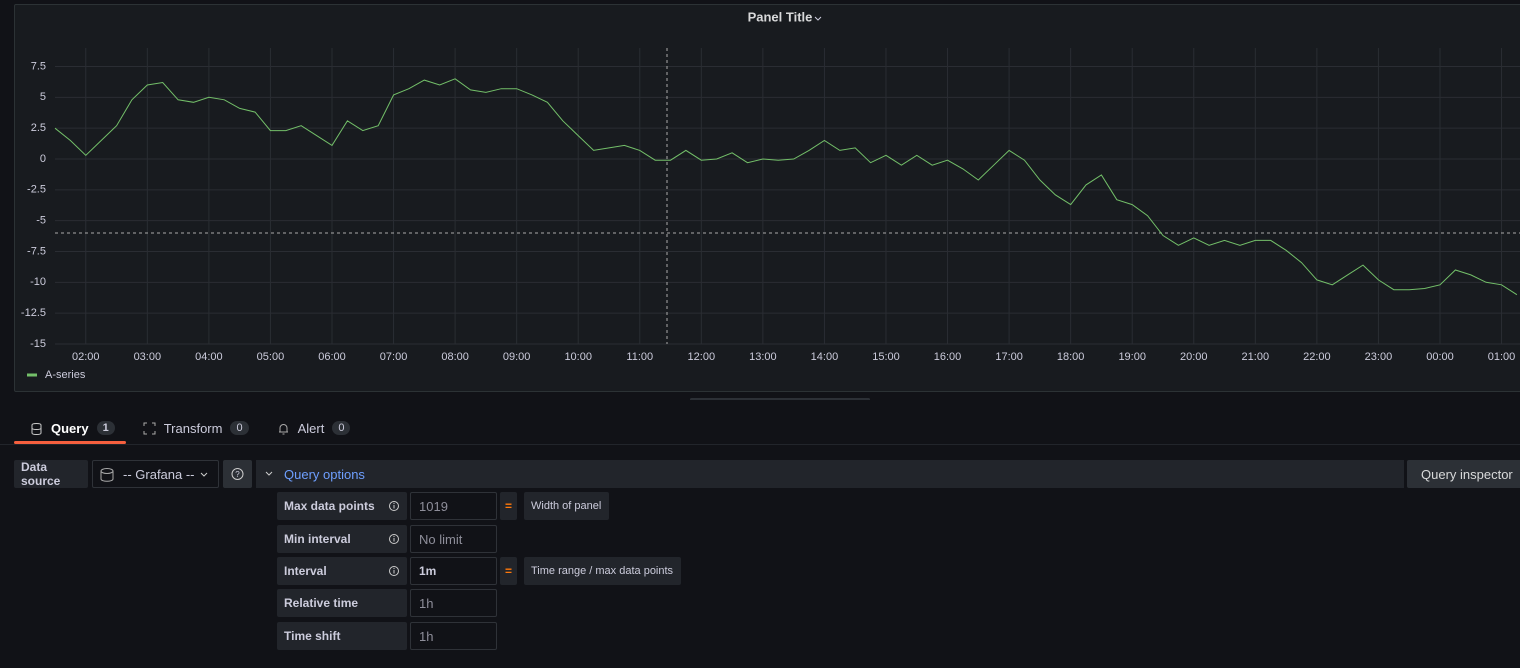 The width and height of the screenshot is (1520, 668). I want to click on x-tick-label: 14:00, so click(825, 357).